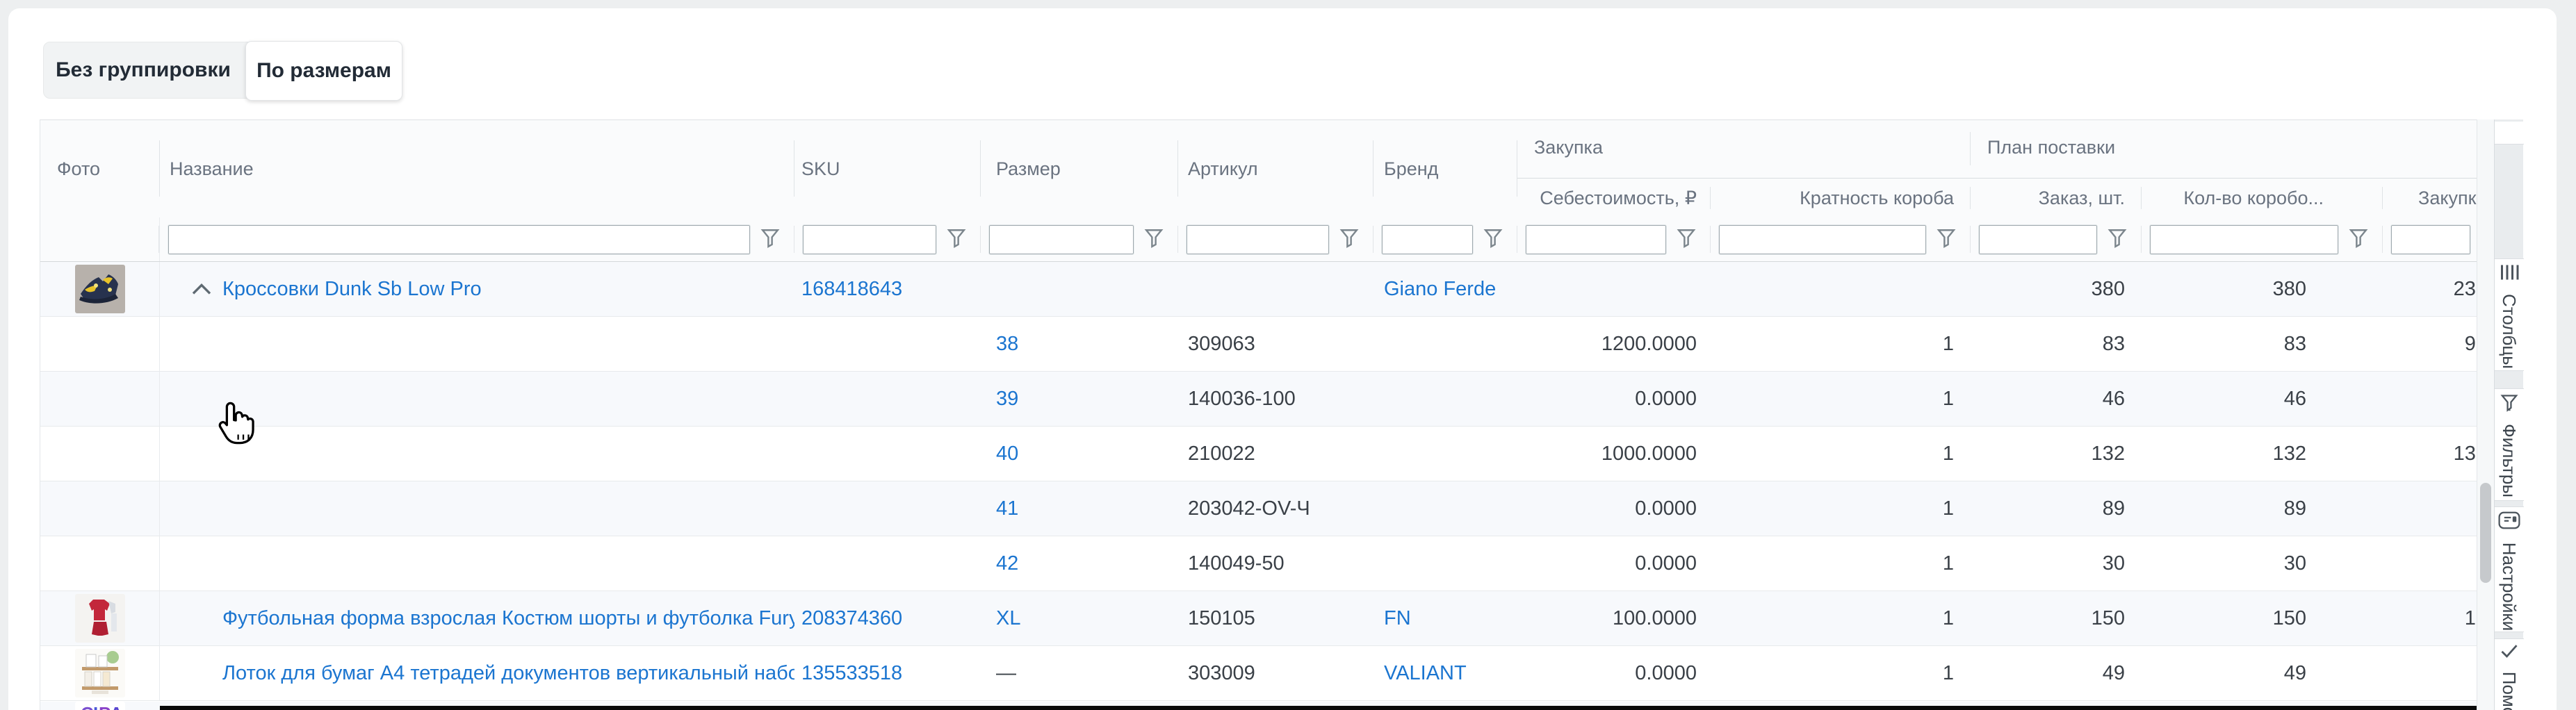 The width and height of the screenshot is (2576, 710). I want to click on vertical-scrollbar-thumb, so click(2485, 533).